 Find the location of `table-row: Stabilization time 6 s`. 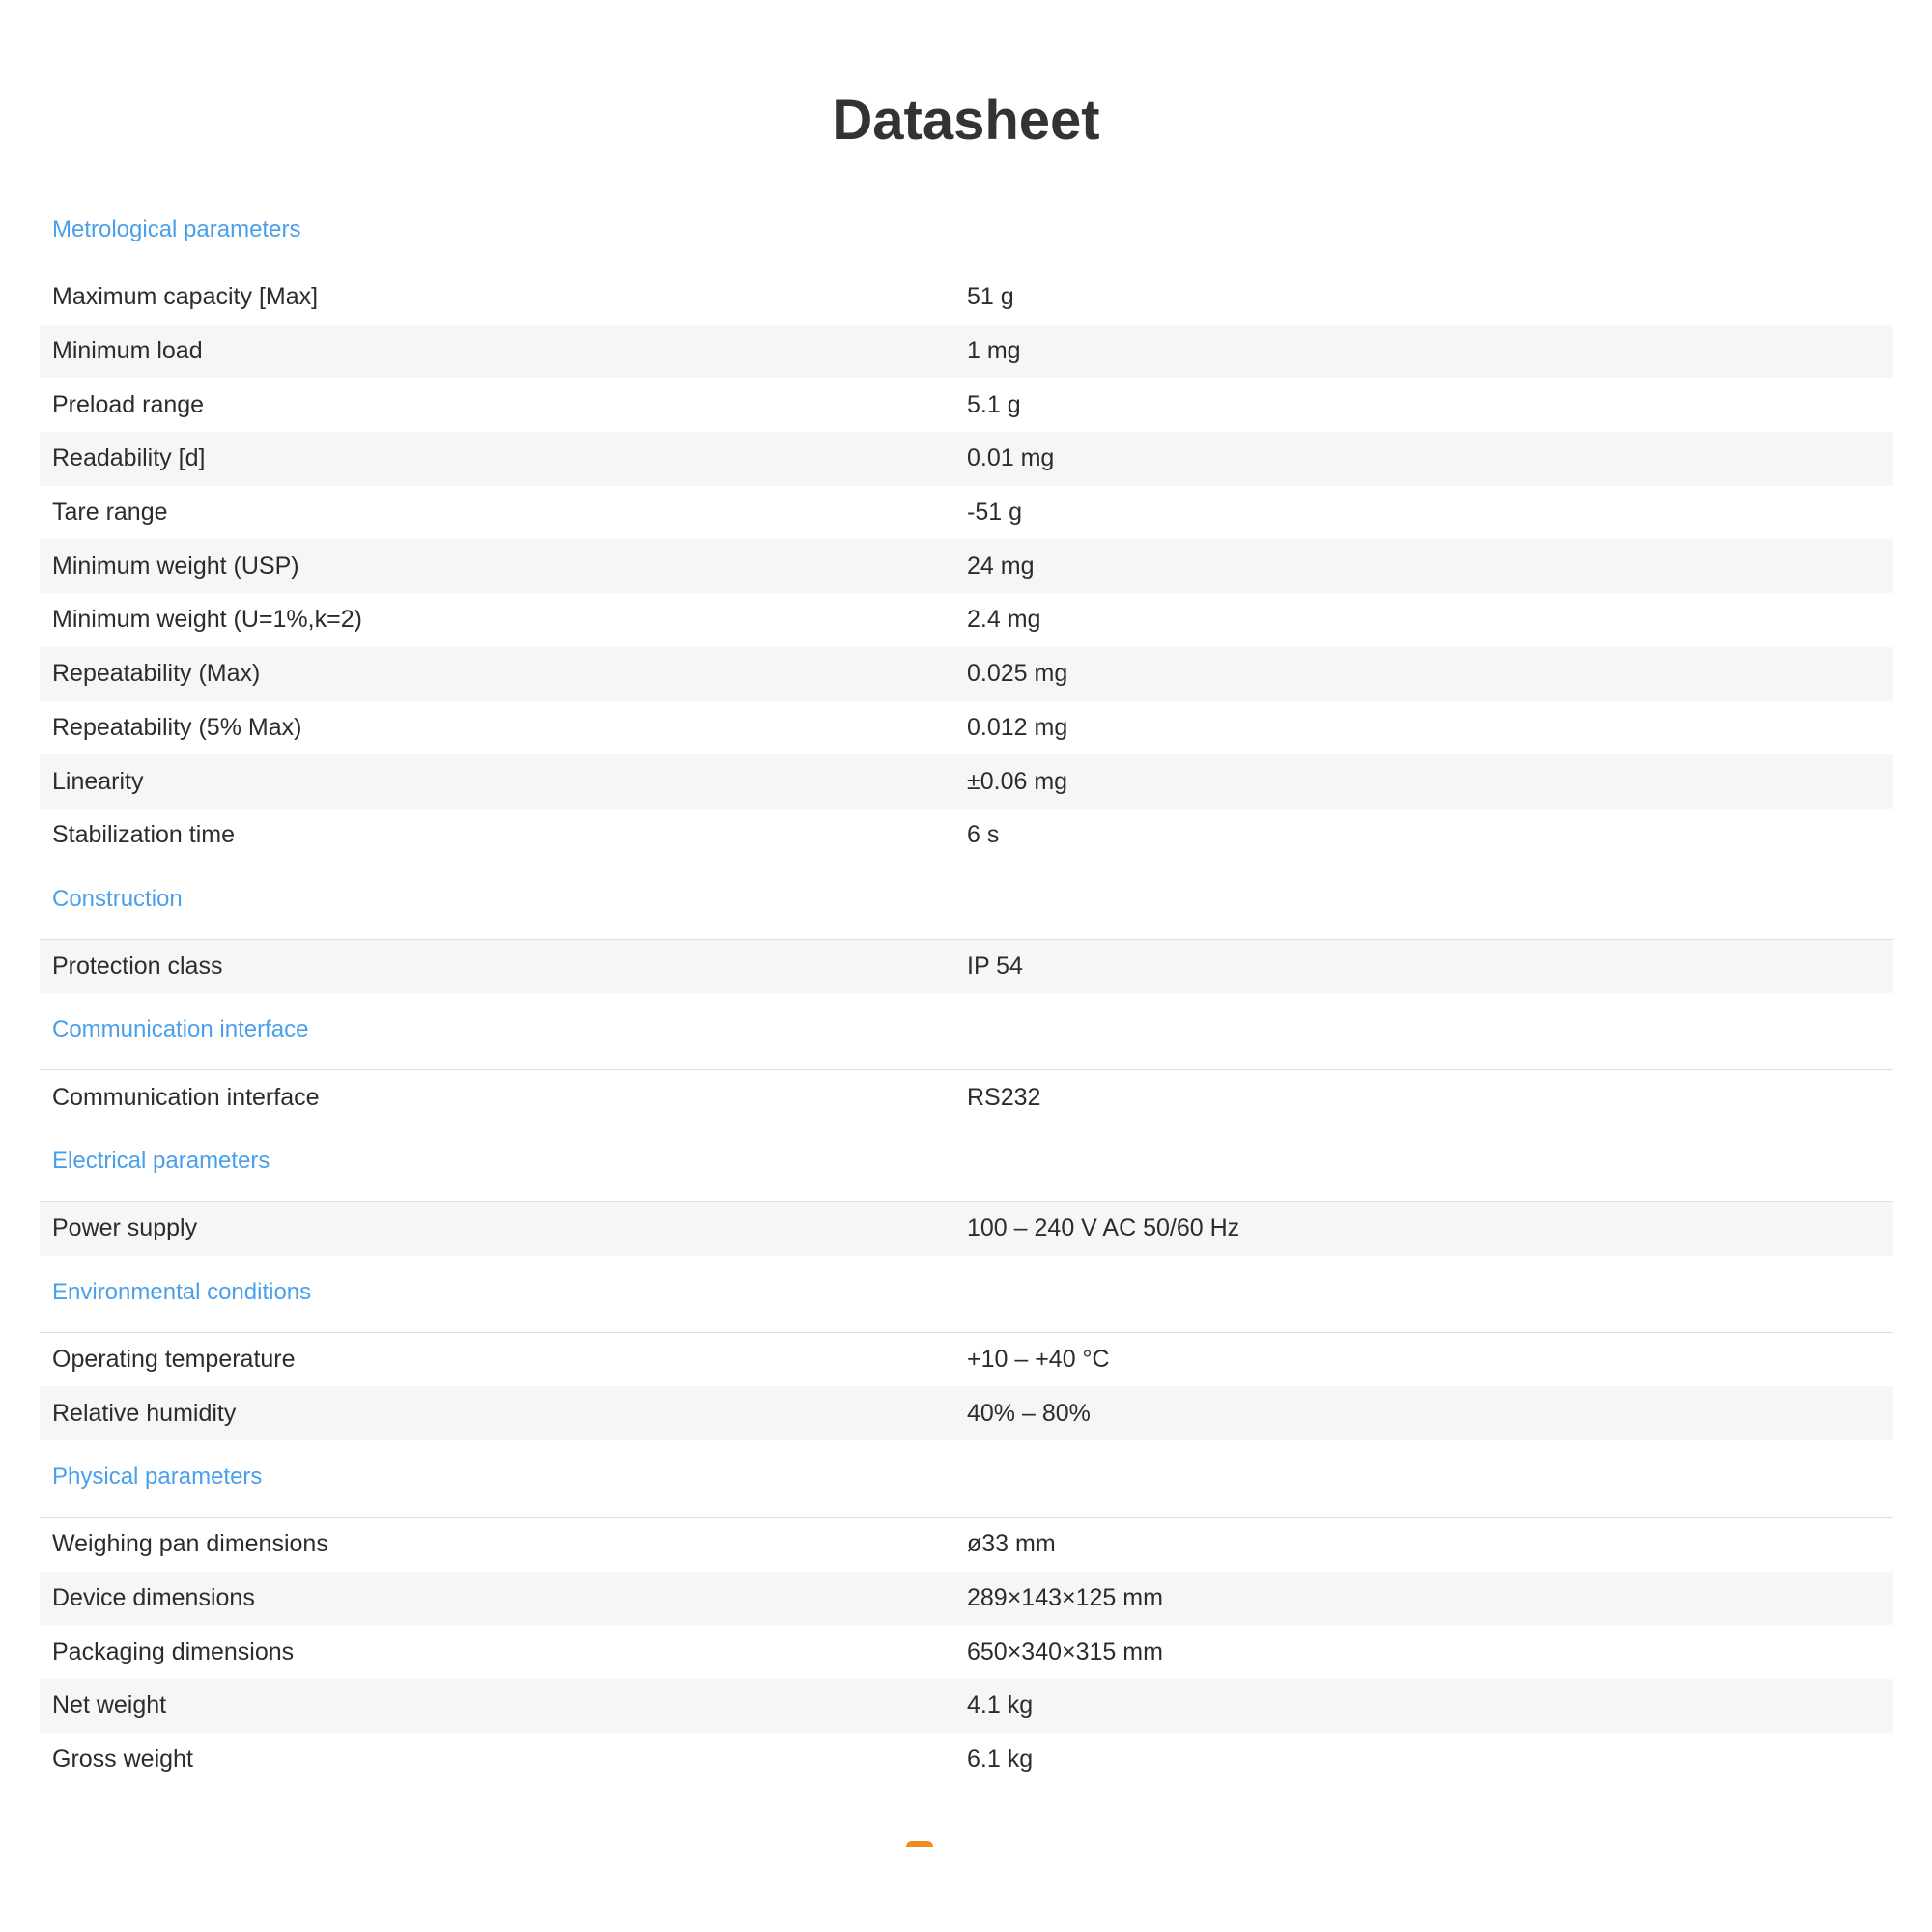

table-row: Stabilization time 6 s is located at coordinates (966, 836).